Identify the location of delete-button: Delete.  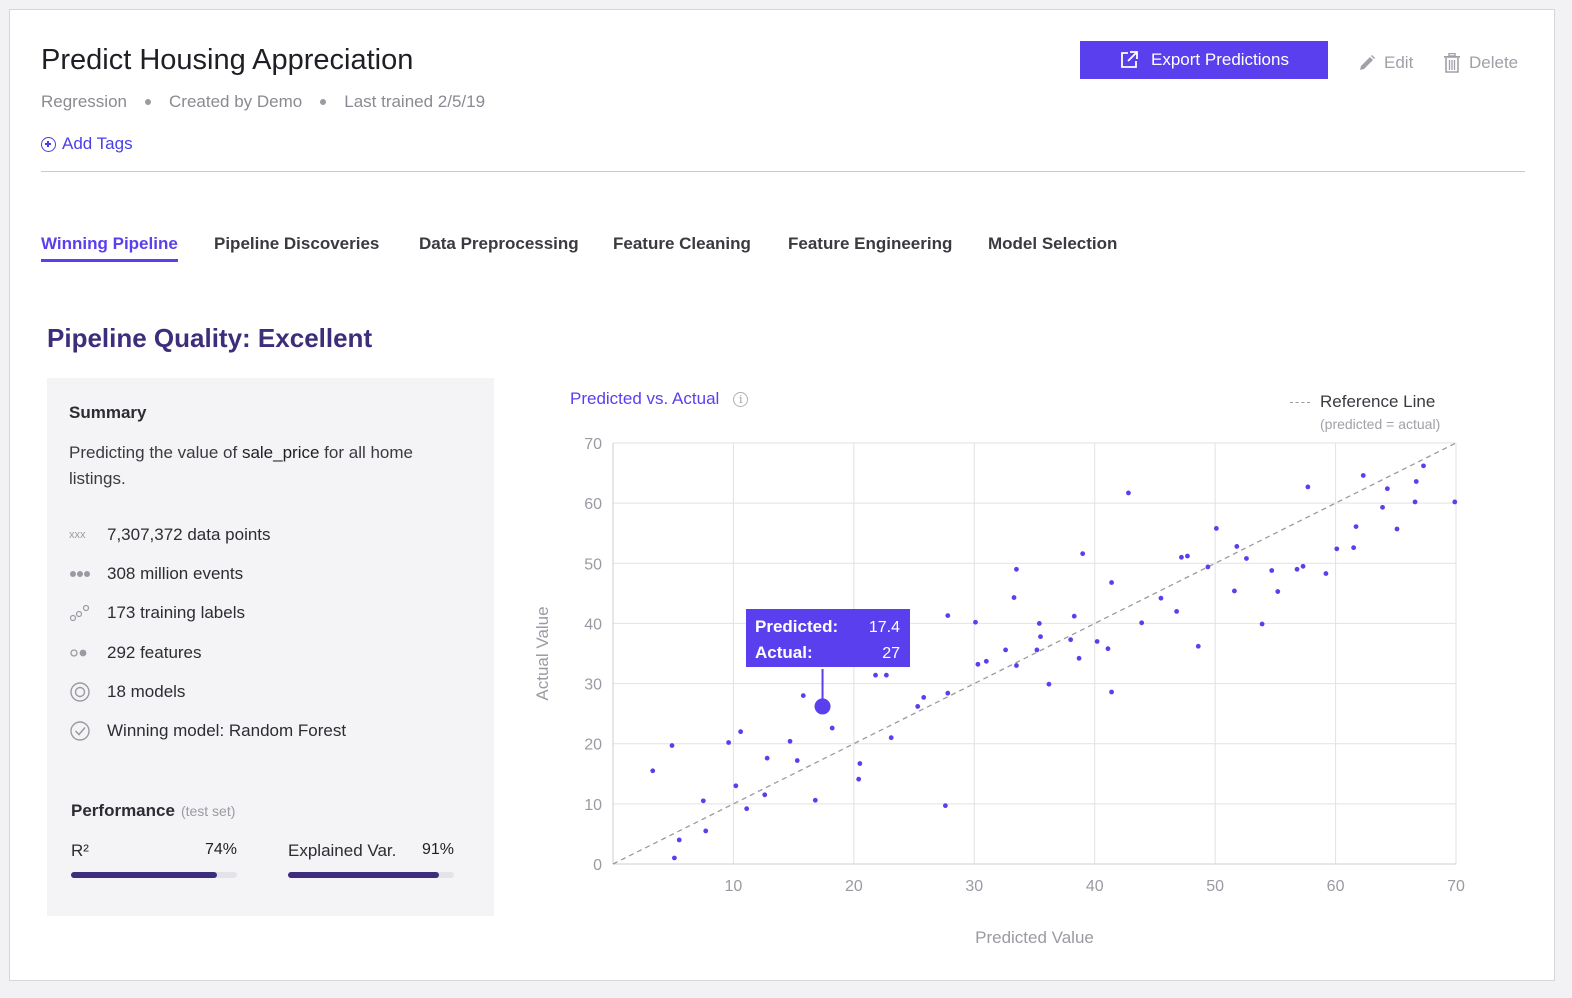
(1480, 63).